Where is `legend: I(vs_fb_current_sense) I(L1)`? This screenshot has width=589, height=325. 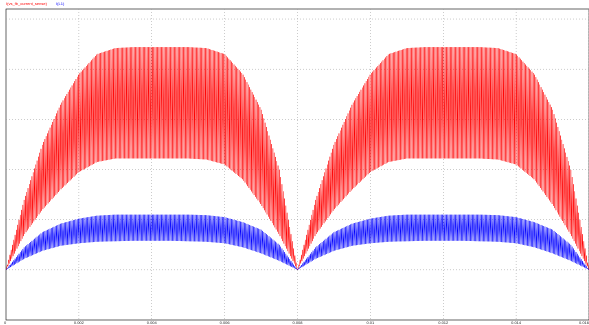 legend: I(vs_fb_current_sense) I(L1) is located at coordinates (39, 4).